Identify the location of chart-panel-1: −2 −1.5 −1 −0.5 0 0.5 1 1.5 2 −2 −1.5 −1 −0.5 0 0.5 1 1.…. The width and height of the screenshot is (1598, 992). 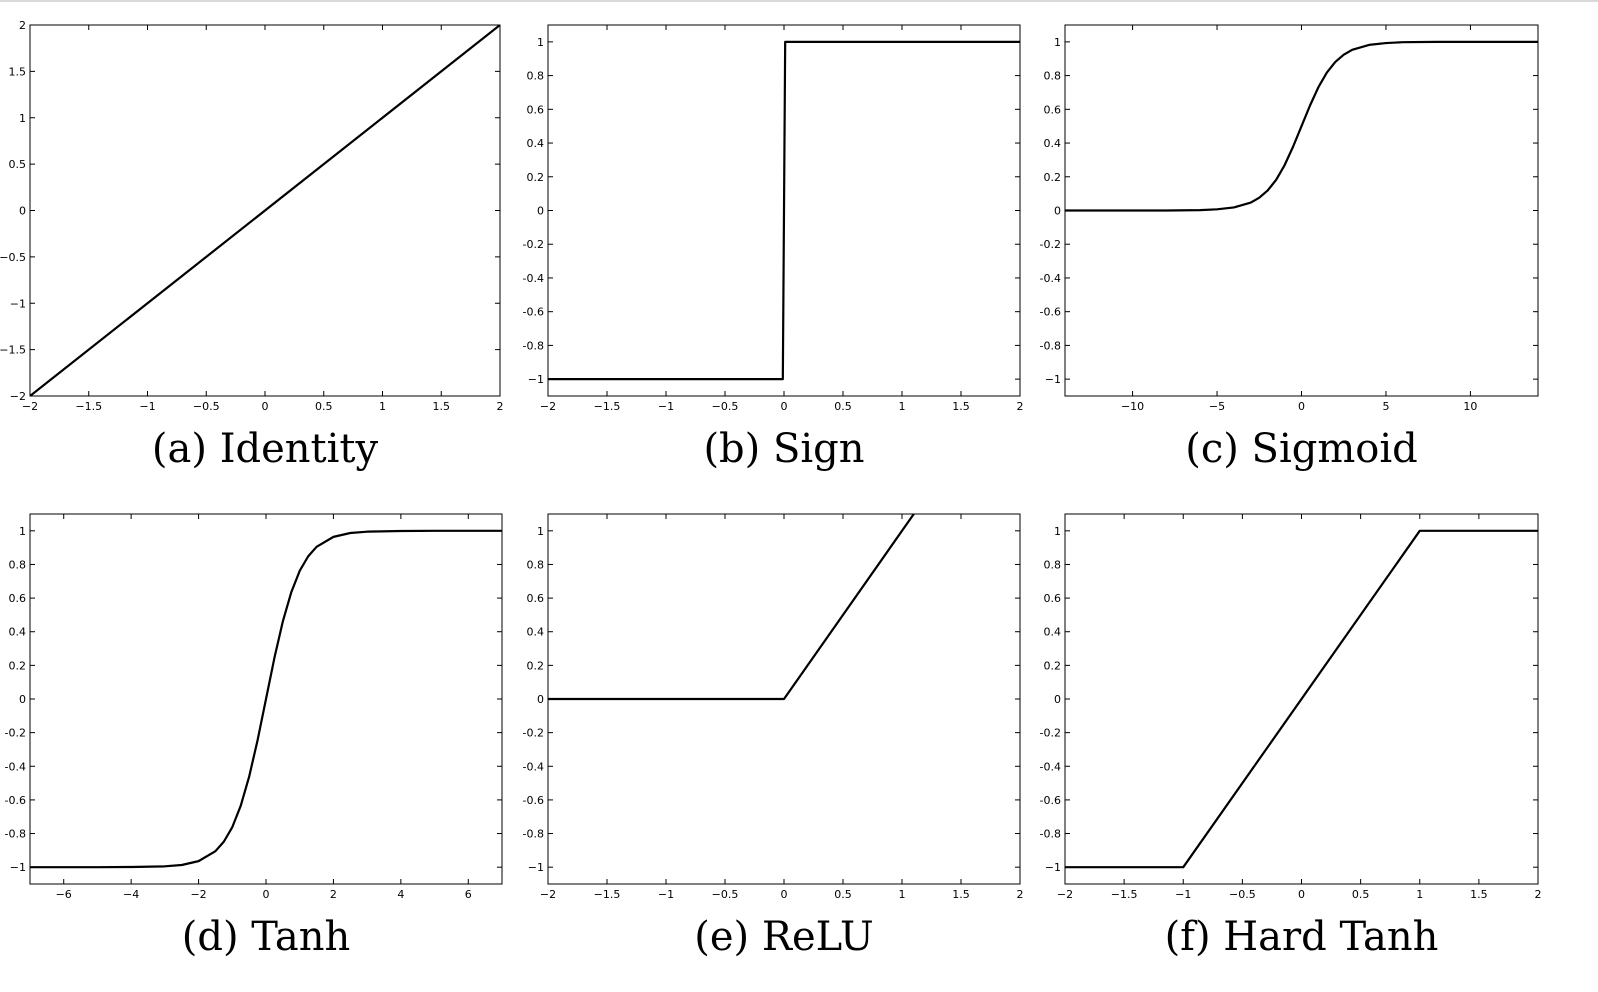
(252, 245).